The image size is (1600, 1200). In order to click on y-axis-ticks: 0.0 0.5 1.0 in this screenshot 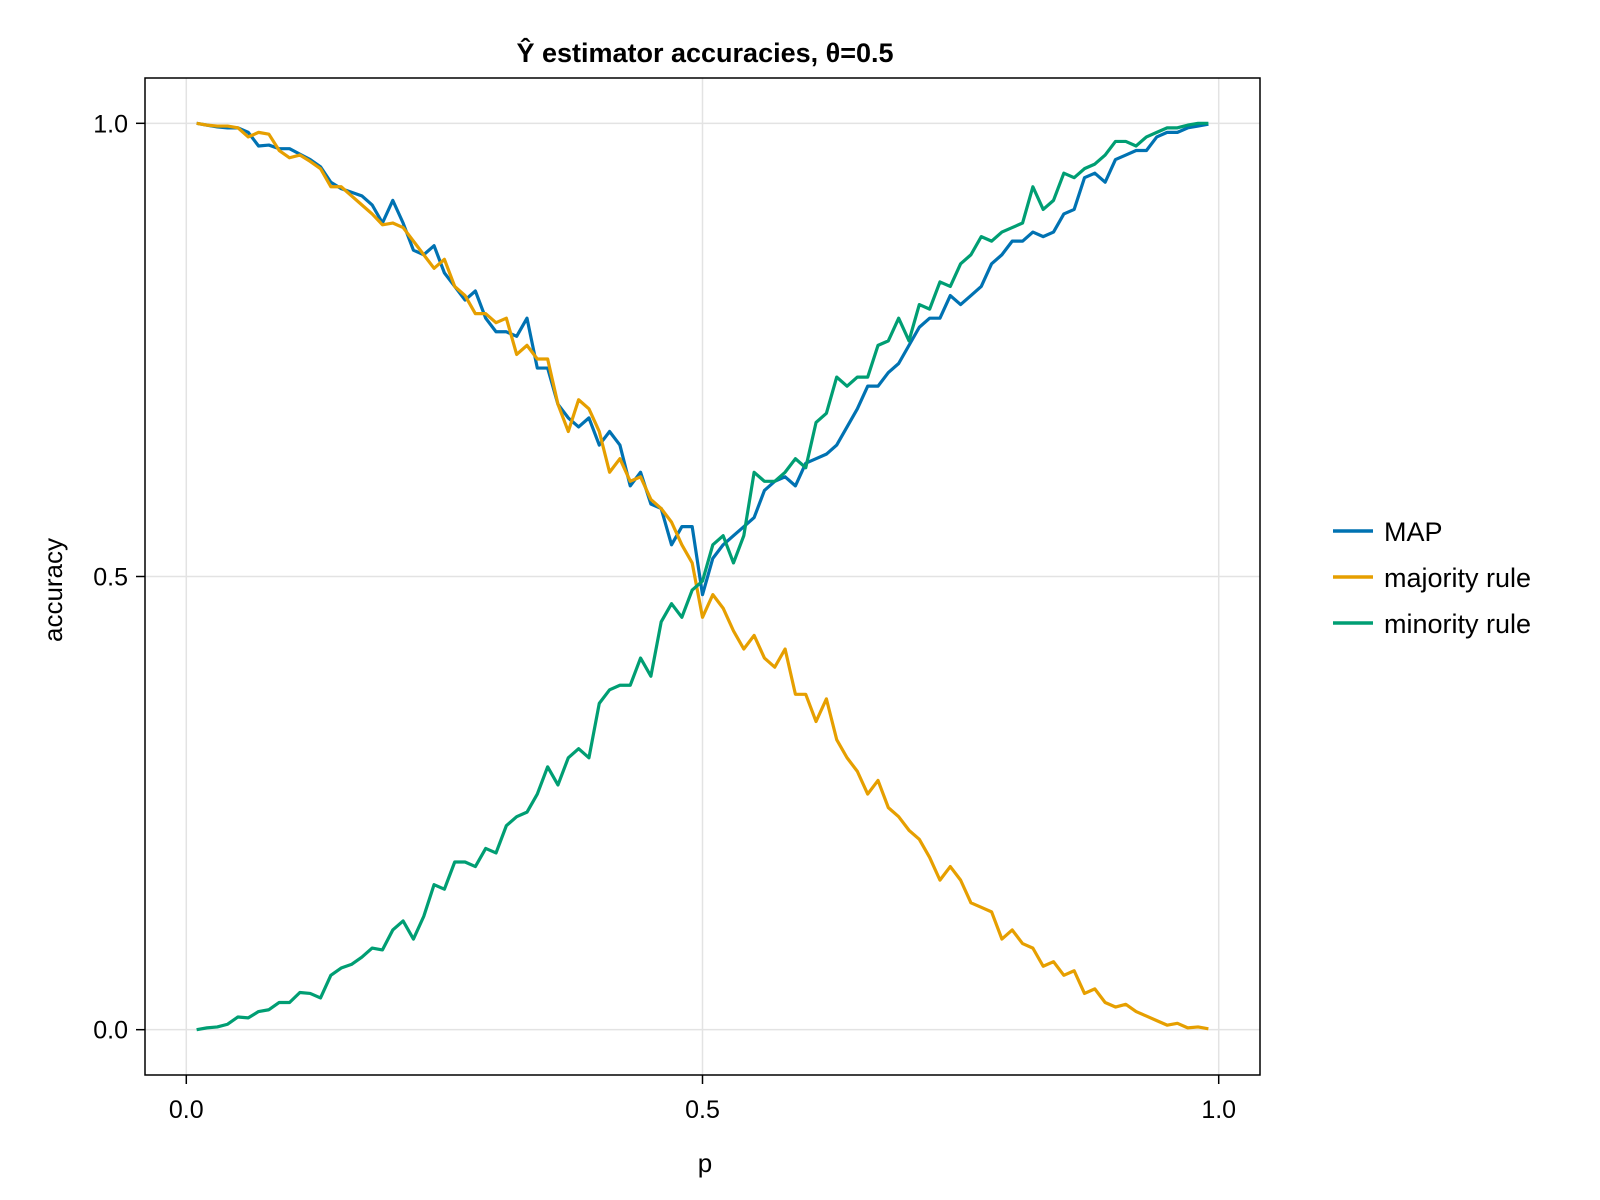, I will do `click(119, 577)`.